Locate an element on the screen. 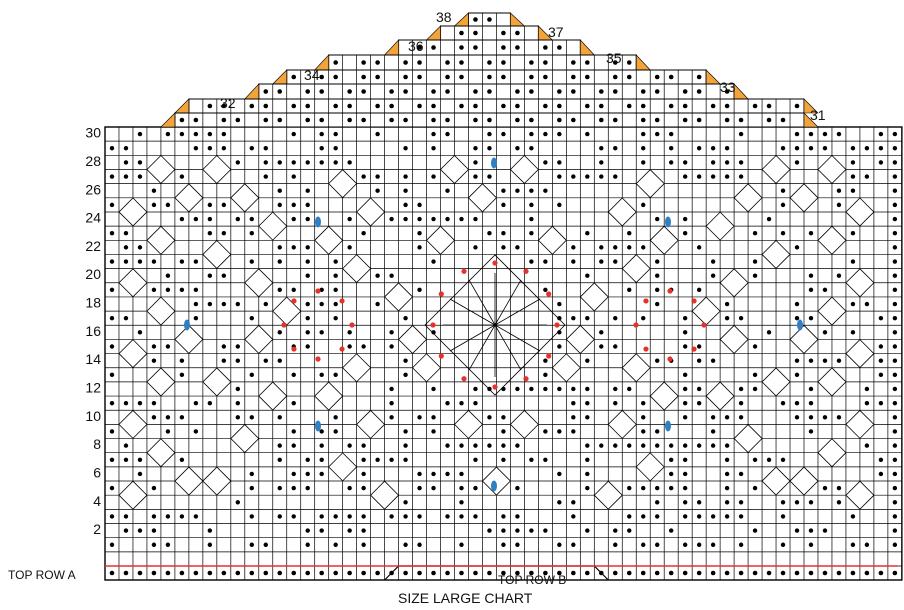 The image size is (904, 610). top-row-b-label: TOP ROW B is located at coordinates (532, 580).